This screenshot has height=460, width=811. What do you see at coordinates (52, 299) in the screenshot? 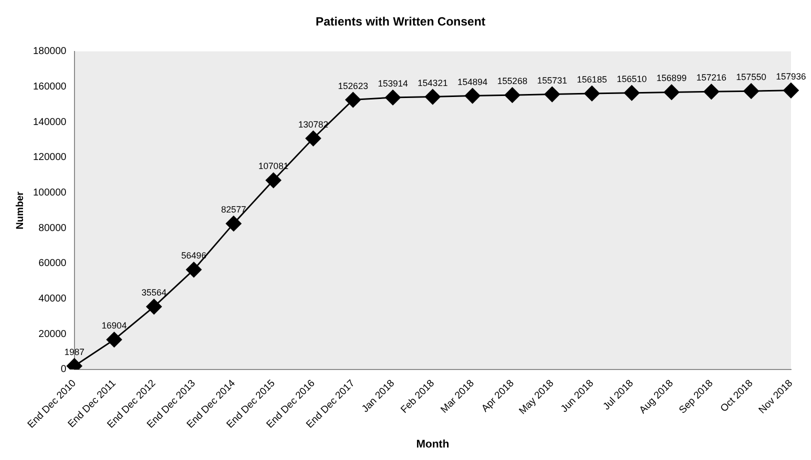
I see `y-tick-label: 40000` at bounding box center [52, 299].